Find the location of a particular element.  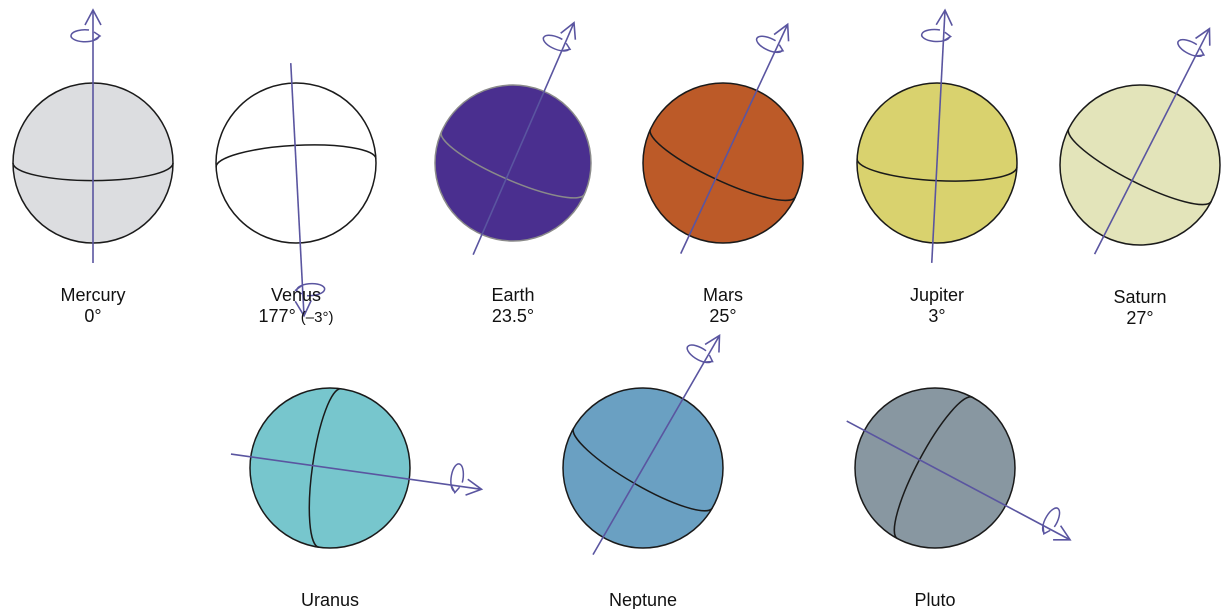

planet-name: Uranus is located at coordinates (330, 599).